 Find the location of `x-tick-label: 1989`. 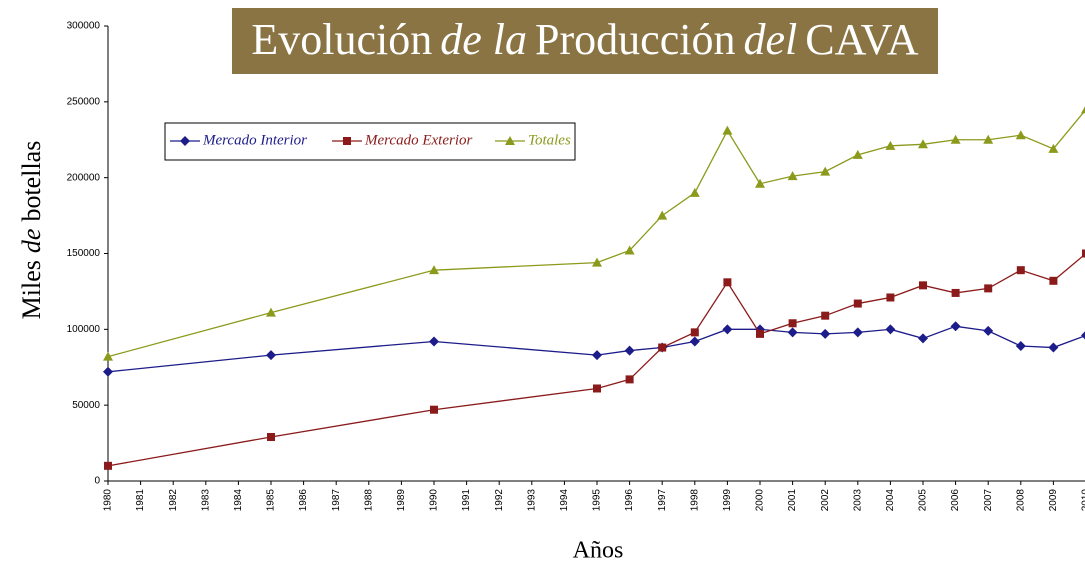

x-tick-label: 1989 is located at coordinates (401, 500).